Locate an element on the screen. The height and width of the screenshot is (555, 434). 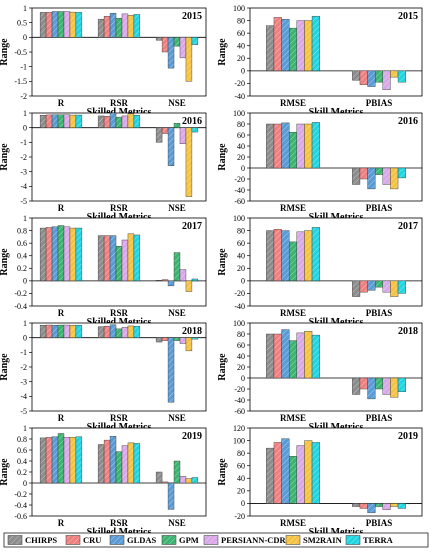
bar-gpm-pbias is located at coordinates (379, 284).